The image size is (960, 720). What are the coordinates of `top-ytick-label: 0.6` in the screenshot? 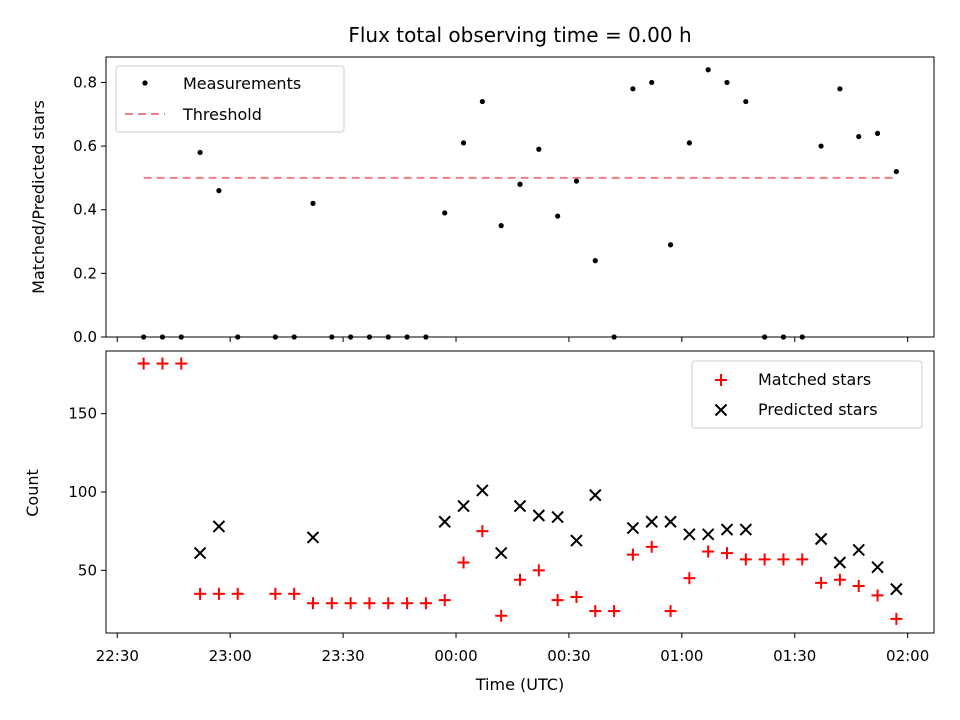 It's located at (85, 146).